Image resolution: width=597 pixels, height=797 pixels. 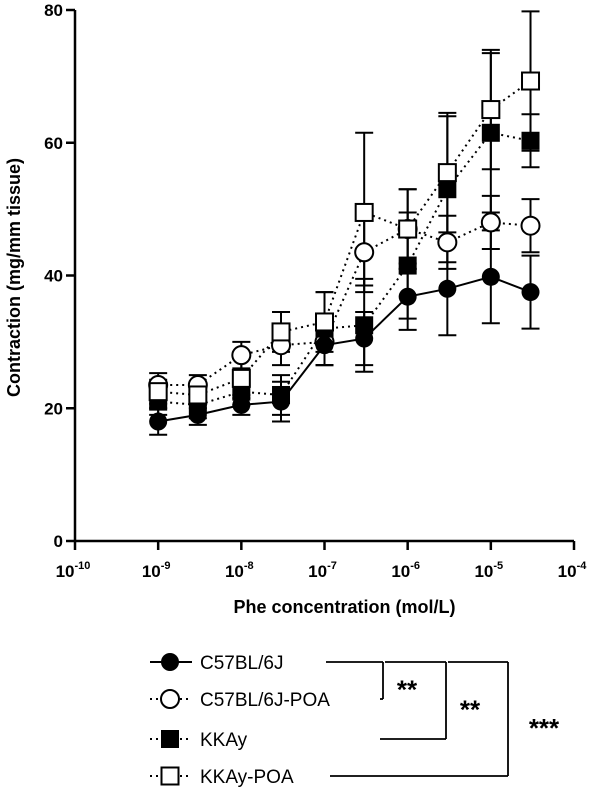 What do you see at coordinates (53, 408) in the screenshot?
I see `y-tick-label: 20` at bounding box center [53, 408].